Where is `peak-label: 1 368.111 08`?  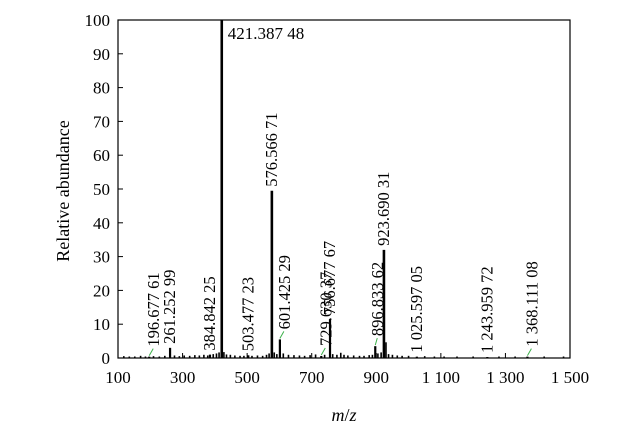
peak-label: 1 368.111 08 is located at coordinates (531, 303).